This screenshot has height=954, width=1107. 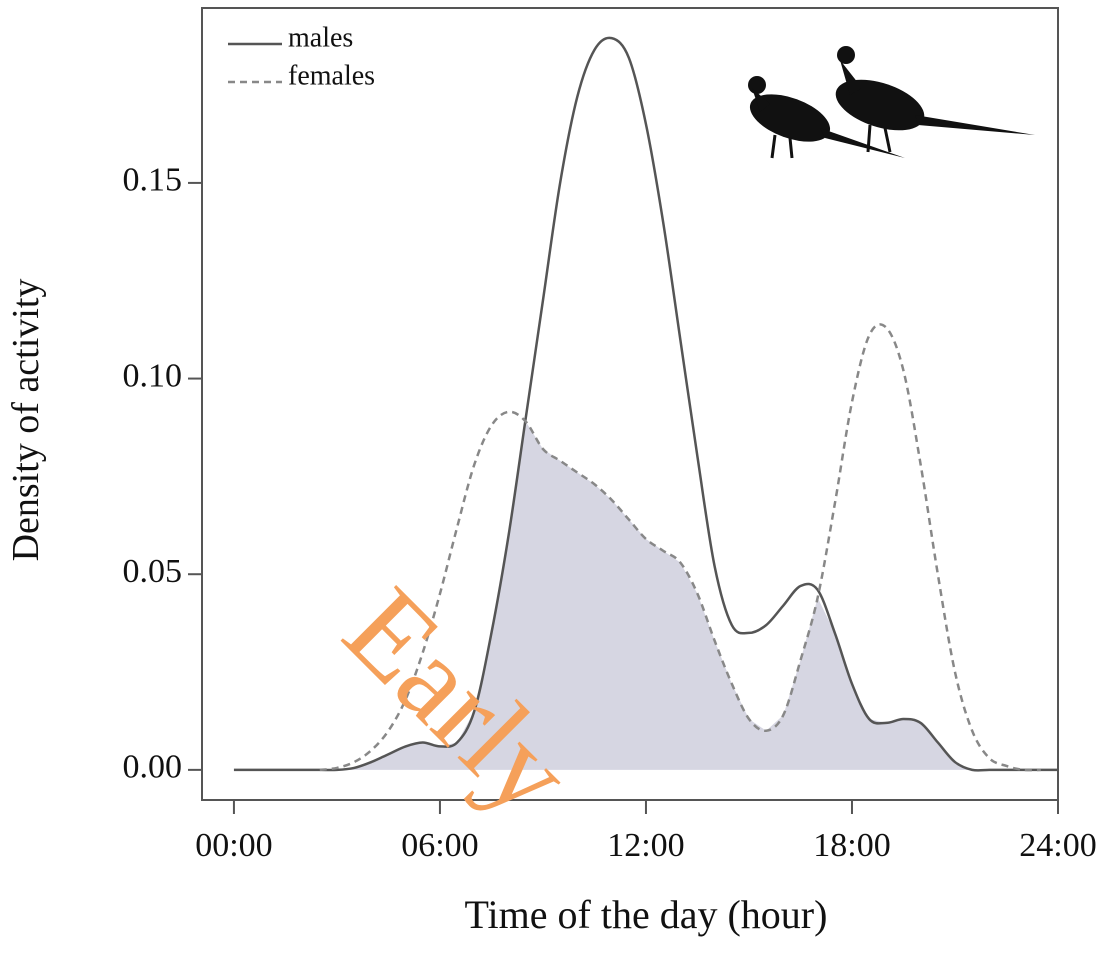 I want to click on x-tick-label: 18:00, so click(x=851, y=845).